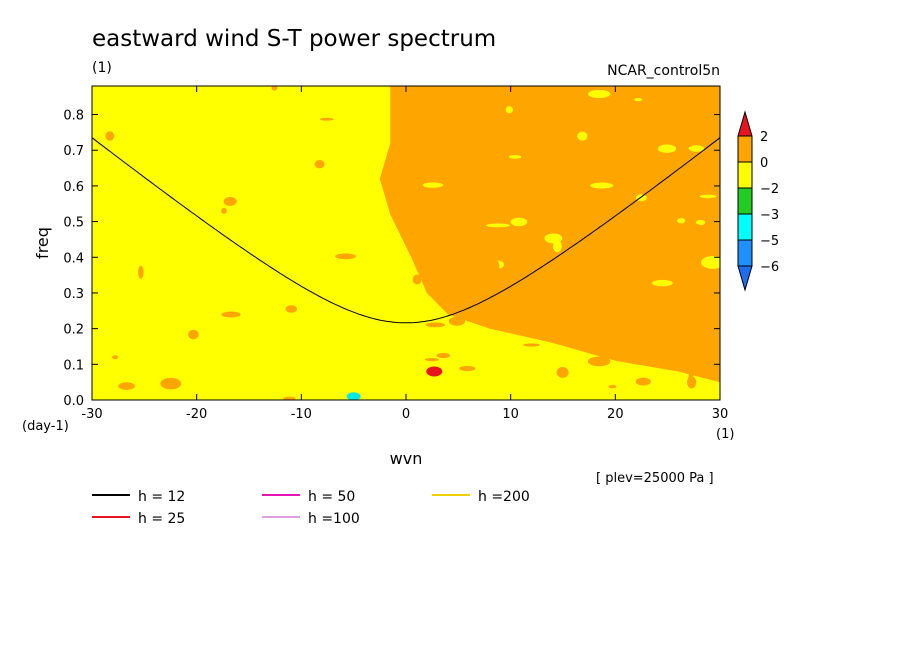 The width and height of the screenshot is (904, 654). What do you see at coordinates (769, 189) in the screenshot?
I see `colorbar-label: −2` at bounding box center [769, 189].